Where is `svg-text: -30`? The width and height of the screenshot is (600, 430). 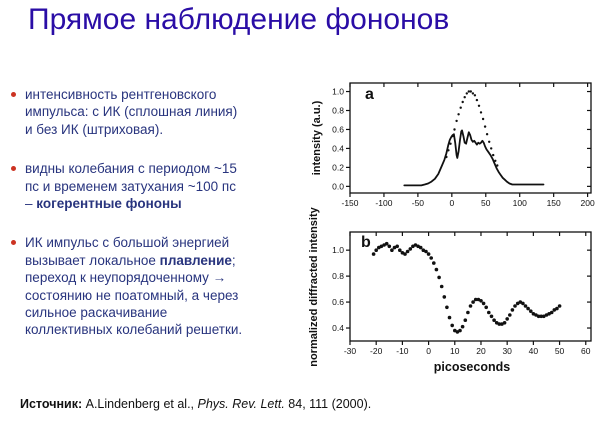 svg-text: -30 is located at coordinates (350, 351).